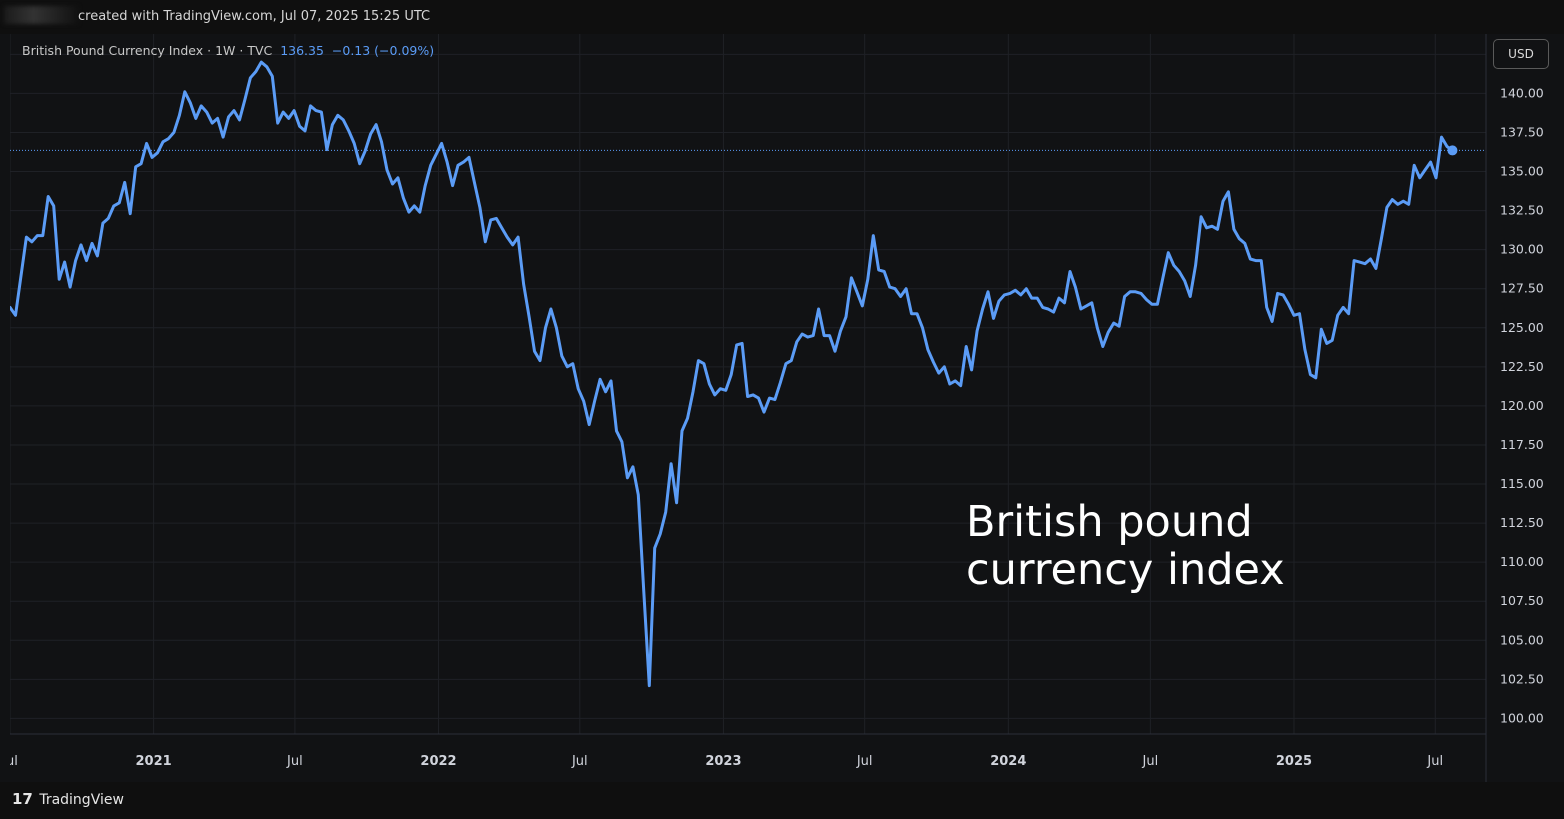 This screenshot has height=819, width=1564. I want to click on y-tick-label: 120.00, so click(1522, 405).